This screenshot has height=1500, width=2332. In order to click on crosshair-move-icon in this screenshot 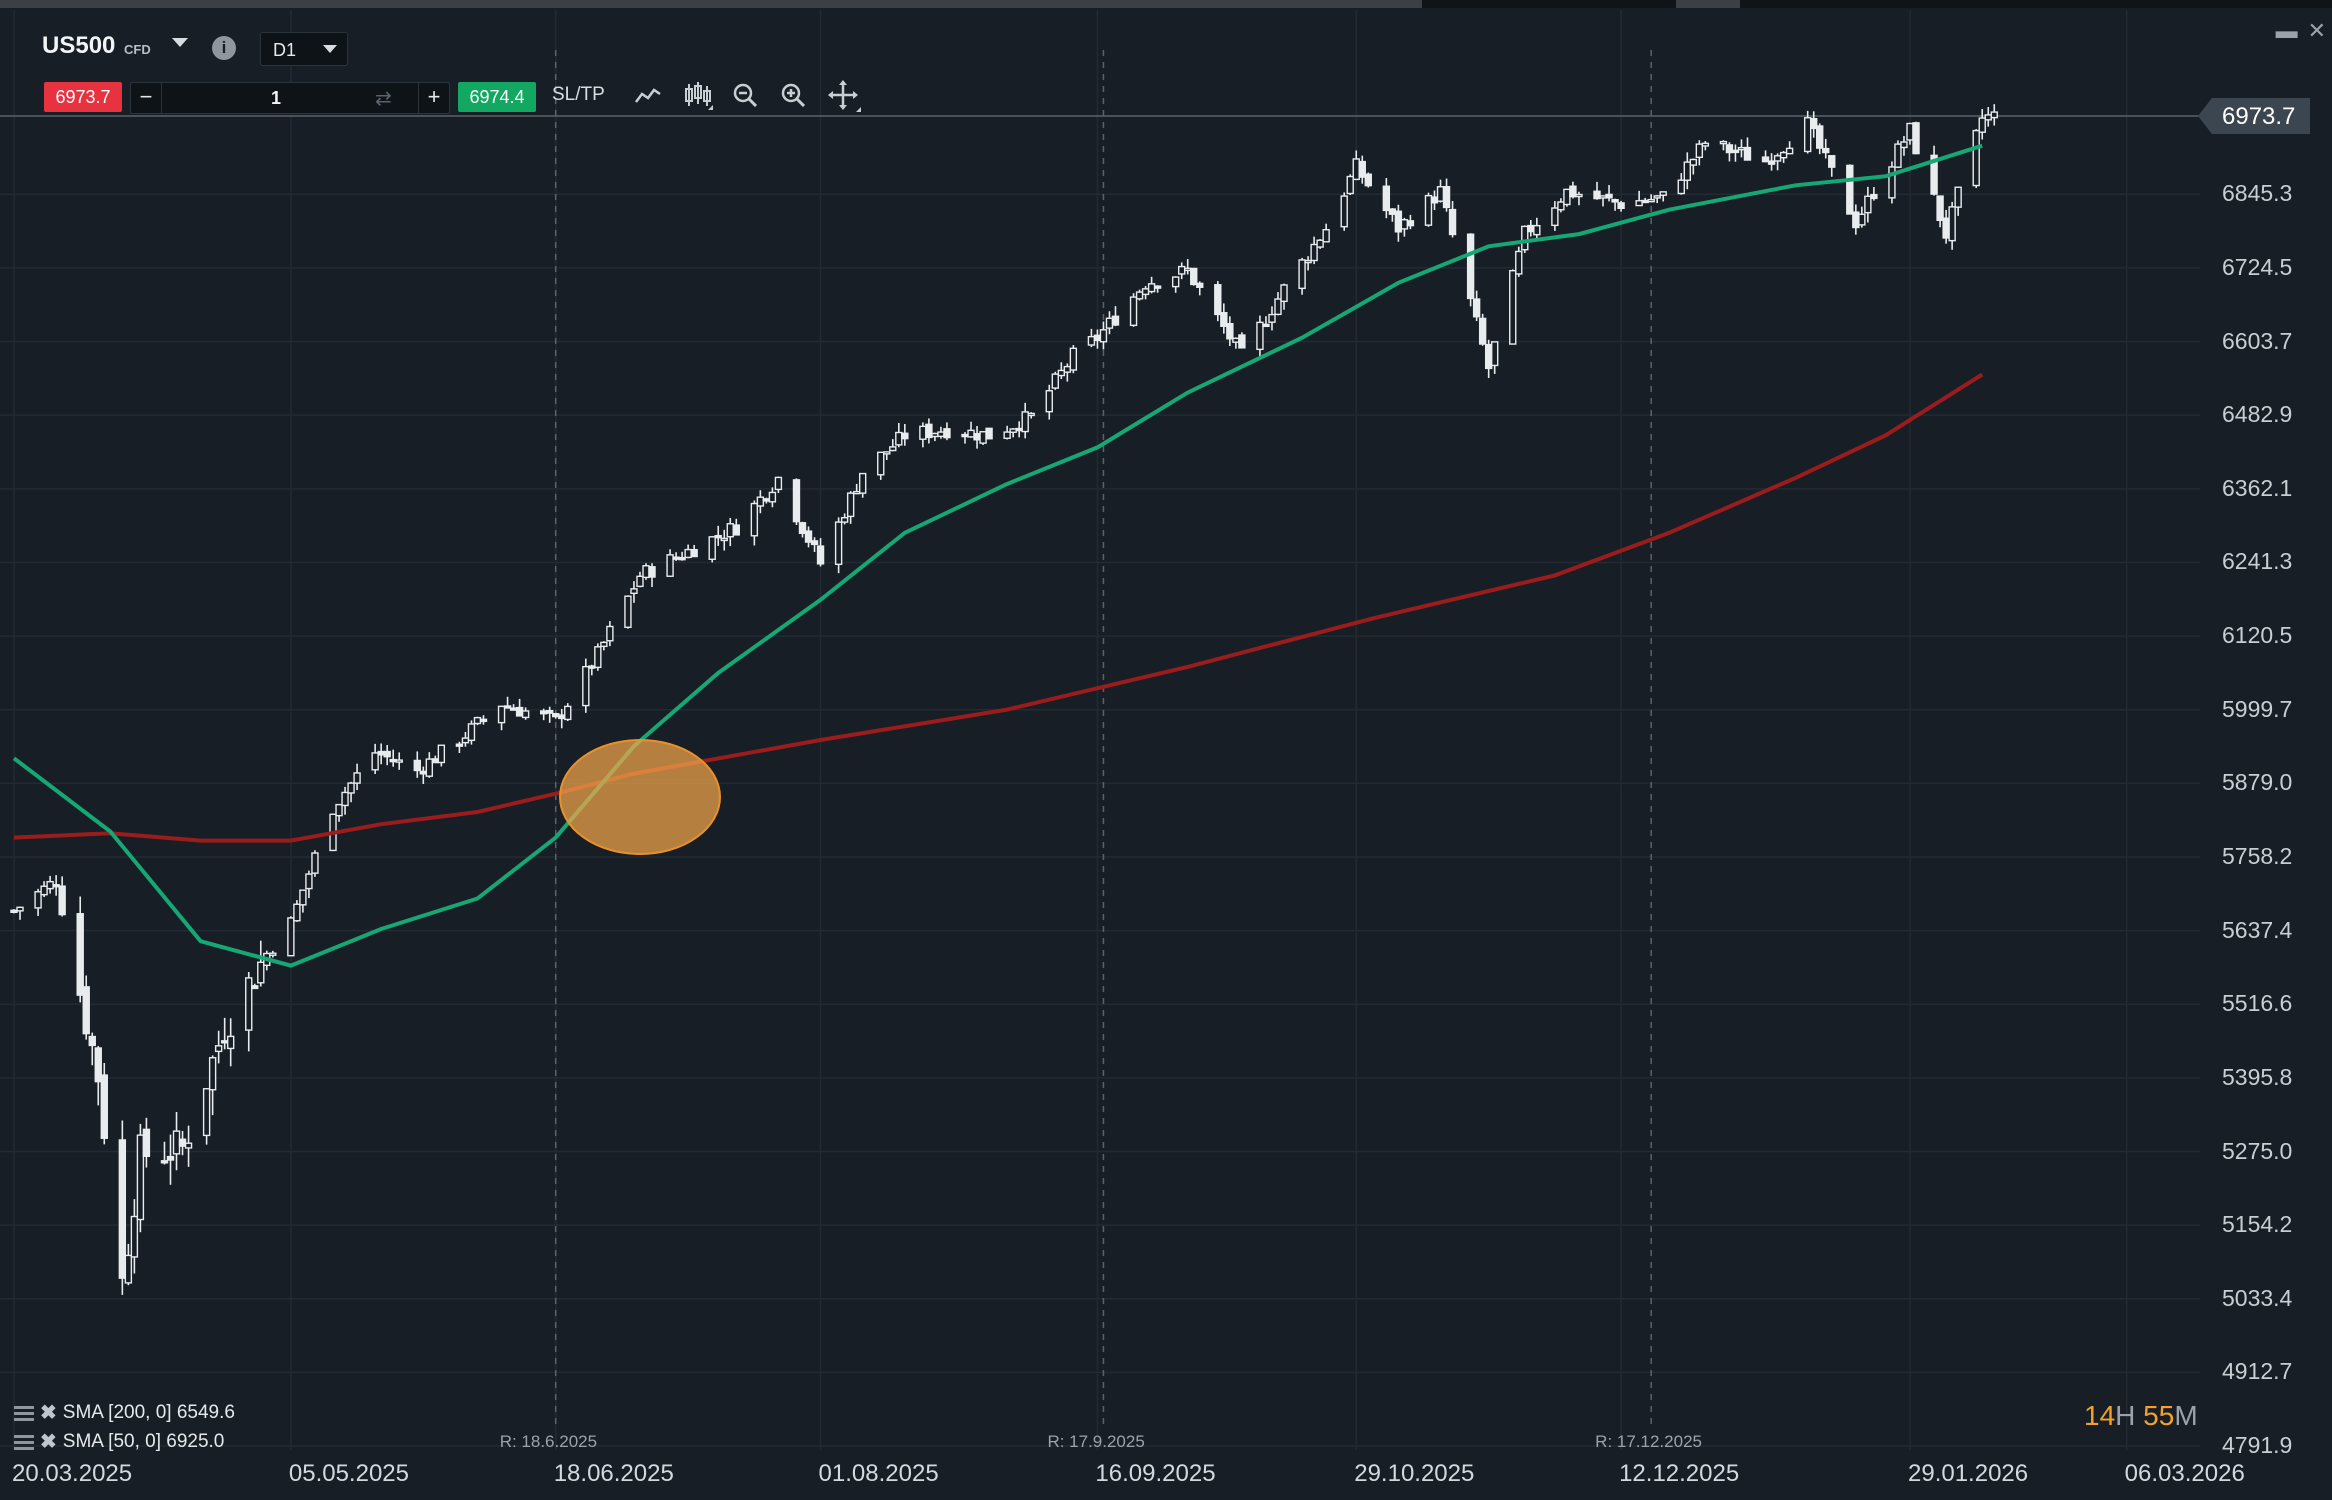, I will do `click(844, 96)`.